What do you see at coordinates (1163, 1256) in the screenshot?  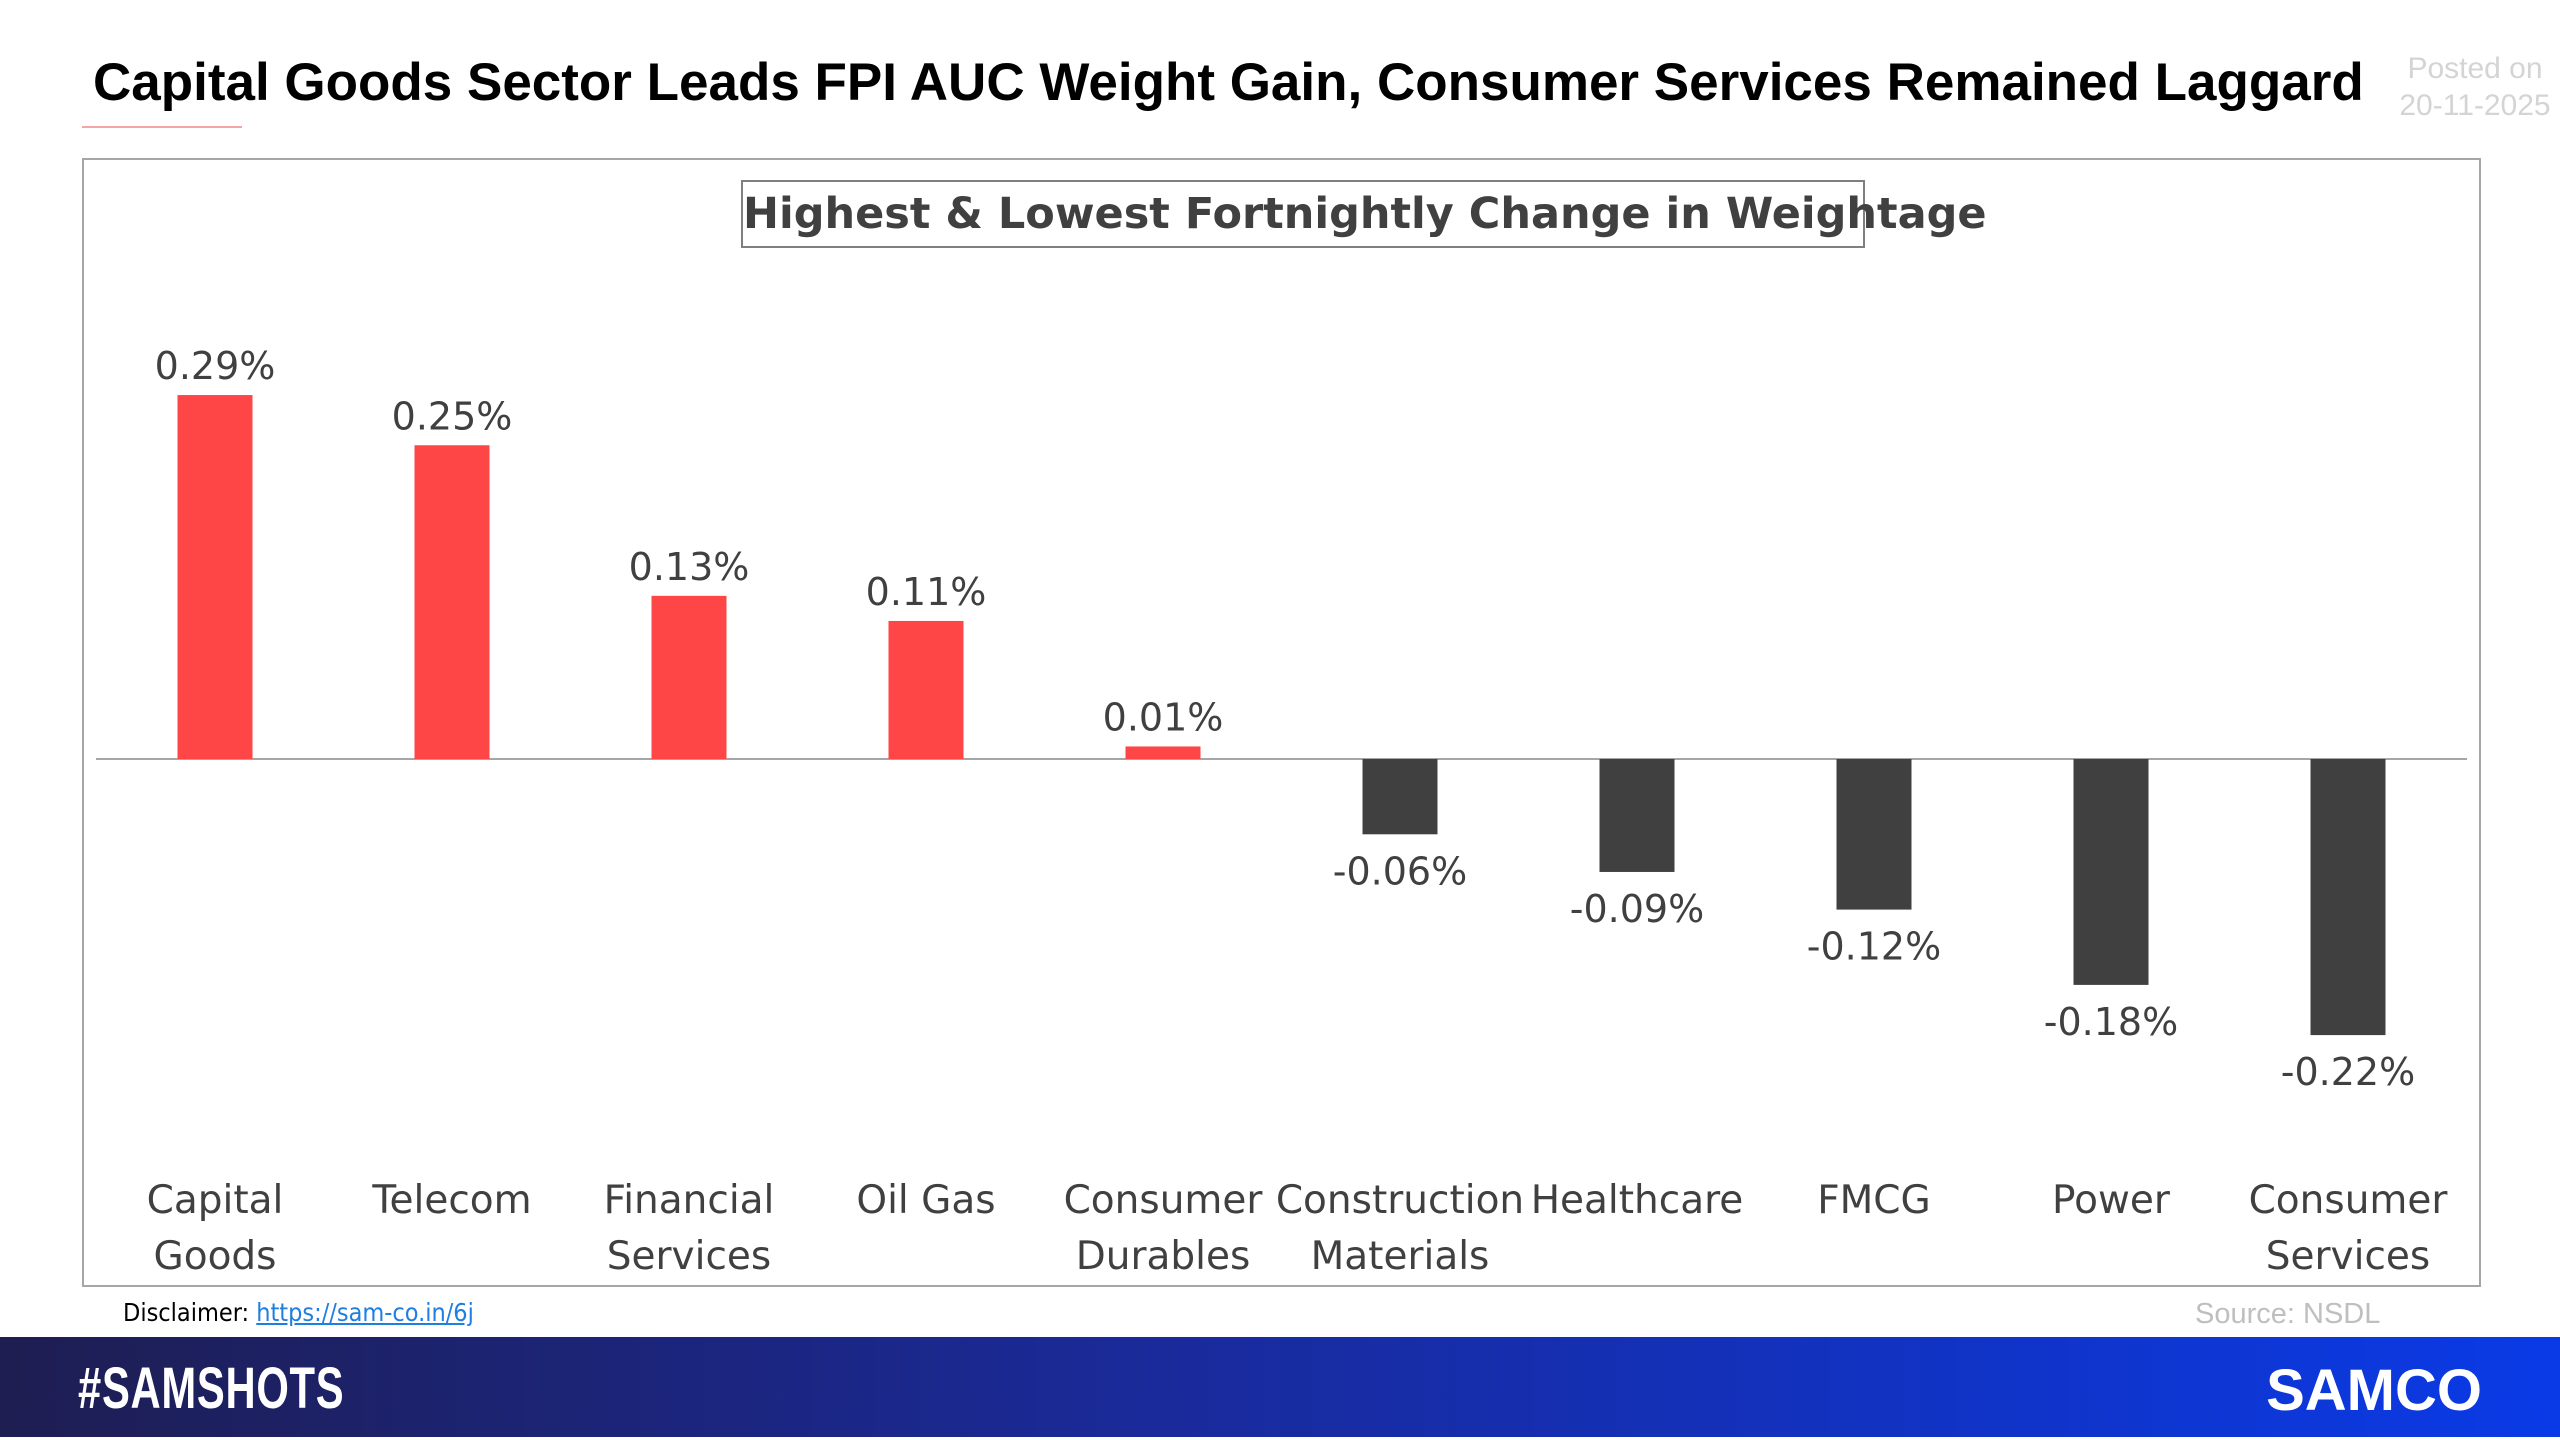 I see `category-label: Durables` at bounding box center [1163, 1256].